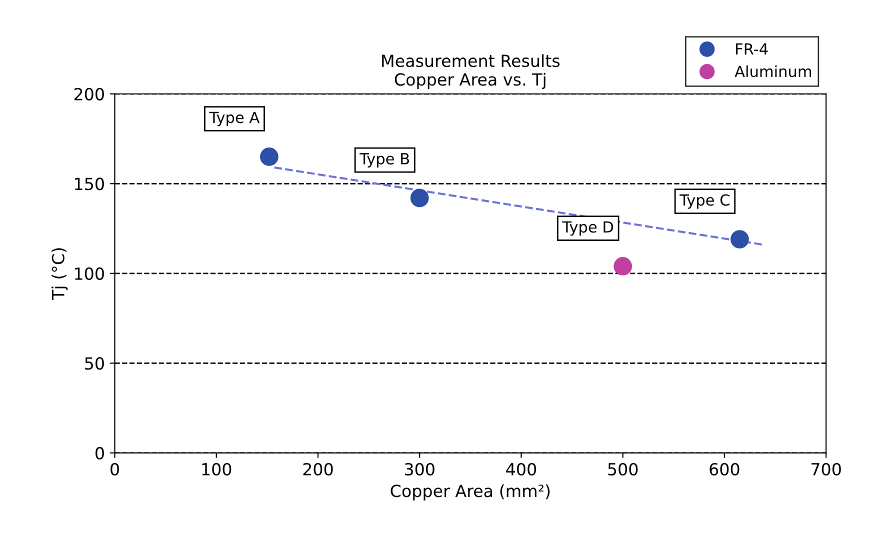 The height and width of the screenshot is (549, 876). I want to click on y-axis-title: Tj (°C), so click(60, 274).